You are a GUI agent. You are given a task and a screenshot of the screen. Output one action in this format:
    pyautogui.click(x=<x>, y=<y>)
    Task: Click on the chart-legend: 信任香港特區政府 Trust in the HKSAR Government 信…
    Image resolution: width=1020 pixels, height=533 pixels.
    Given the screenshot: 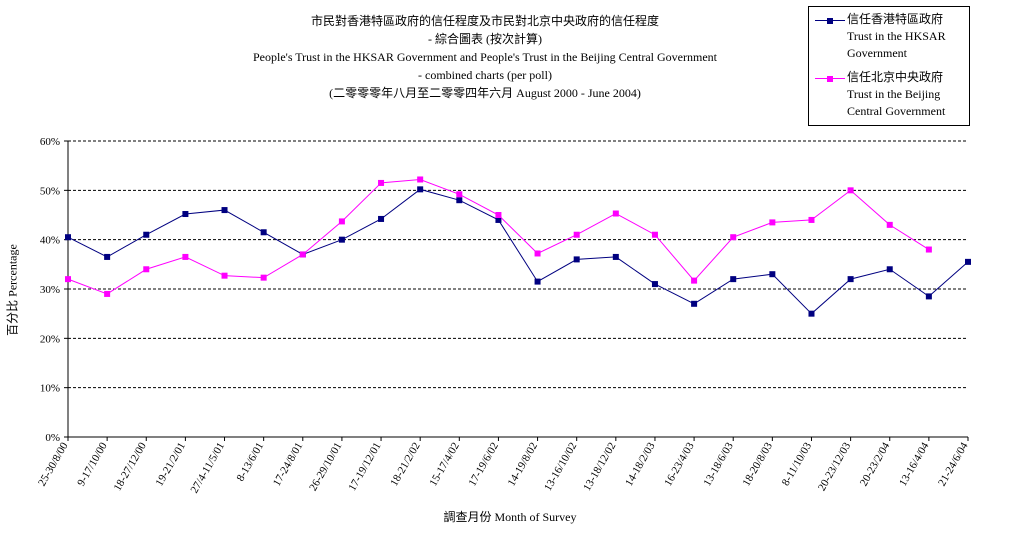 What is the action you would take?
    pyautogui.click(x=889, y=66)
    